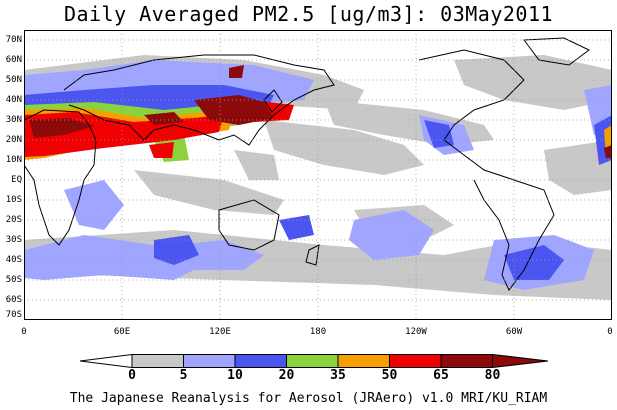 The width and height of the screenshot is (617, 410). I want to click on lon-label: 120E, so click(220, 332).